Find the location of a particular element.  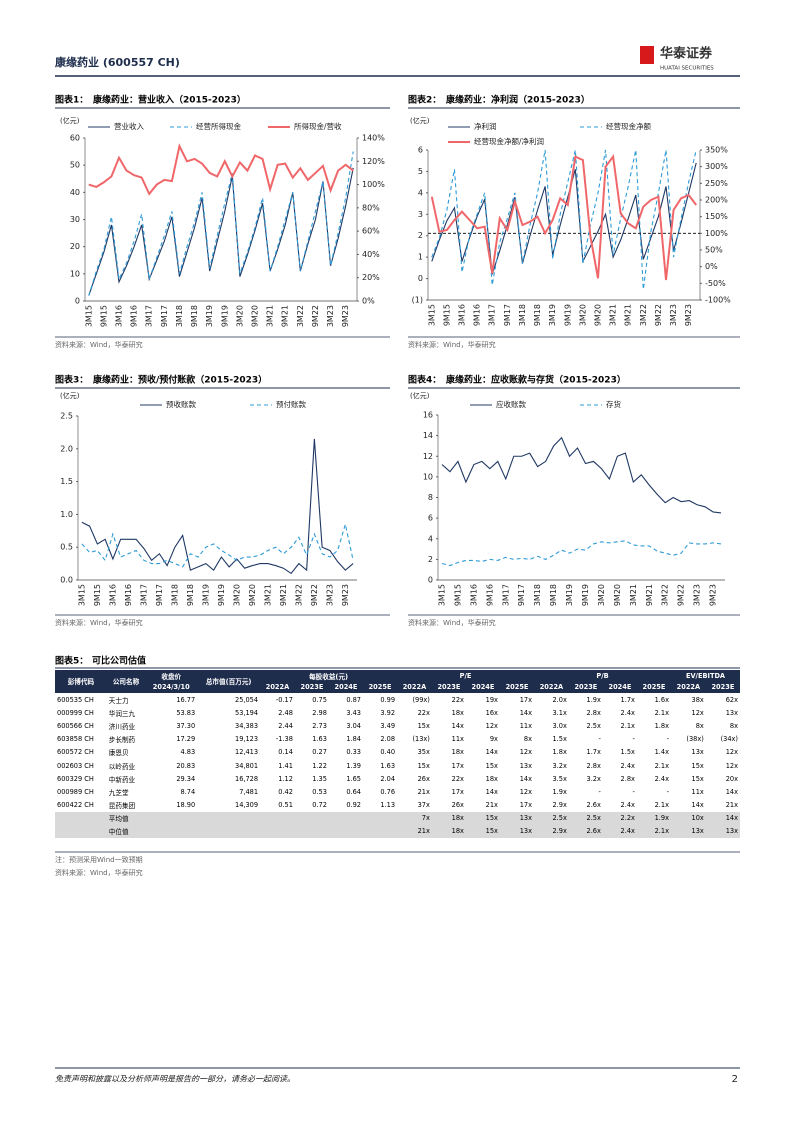

table-cell: 34,801 is located at coordinates (247, 765).